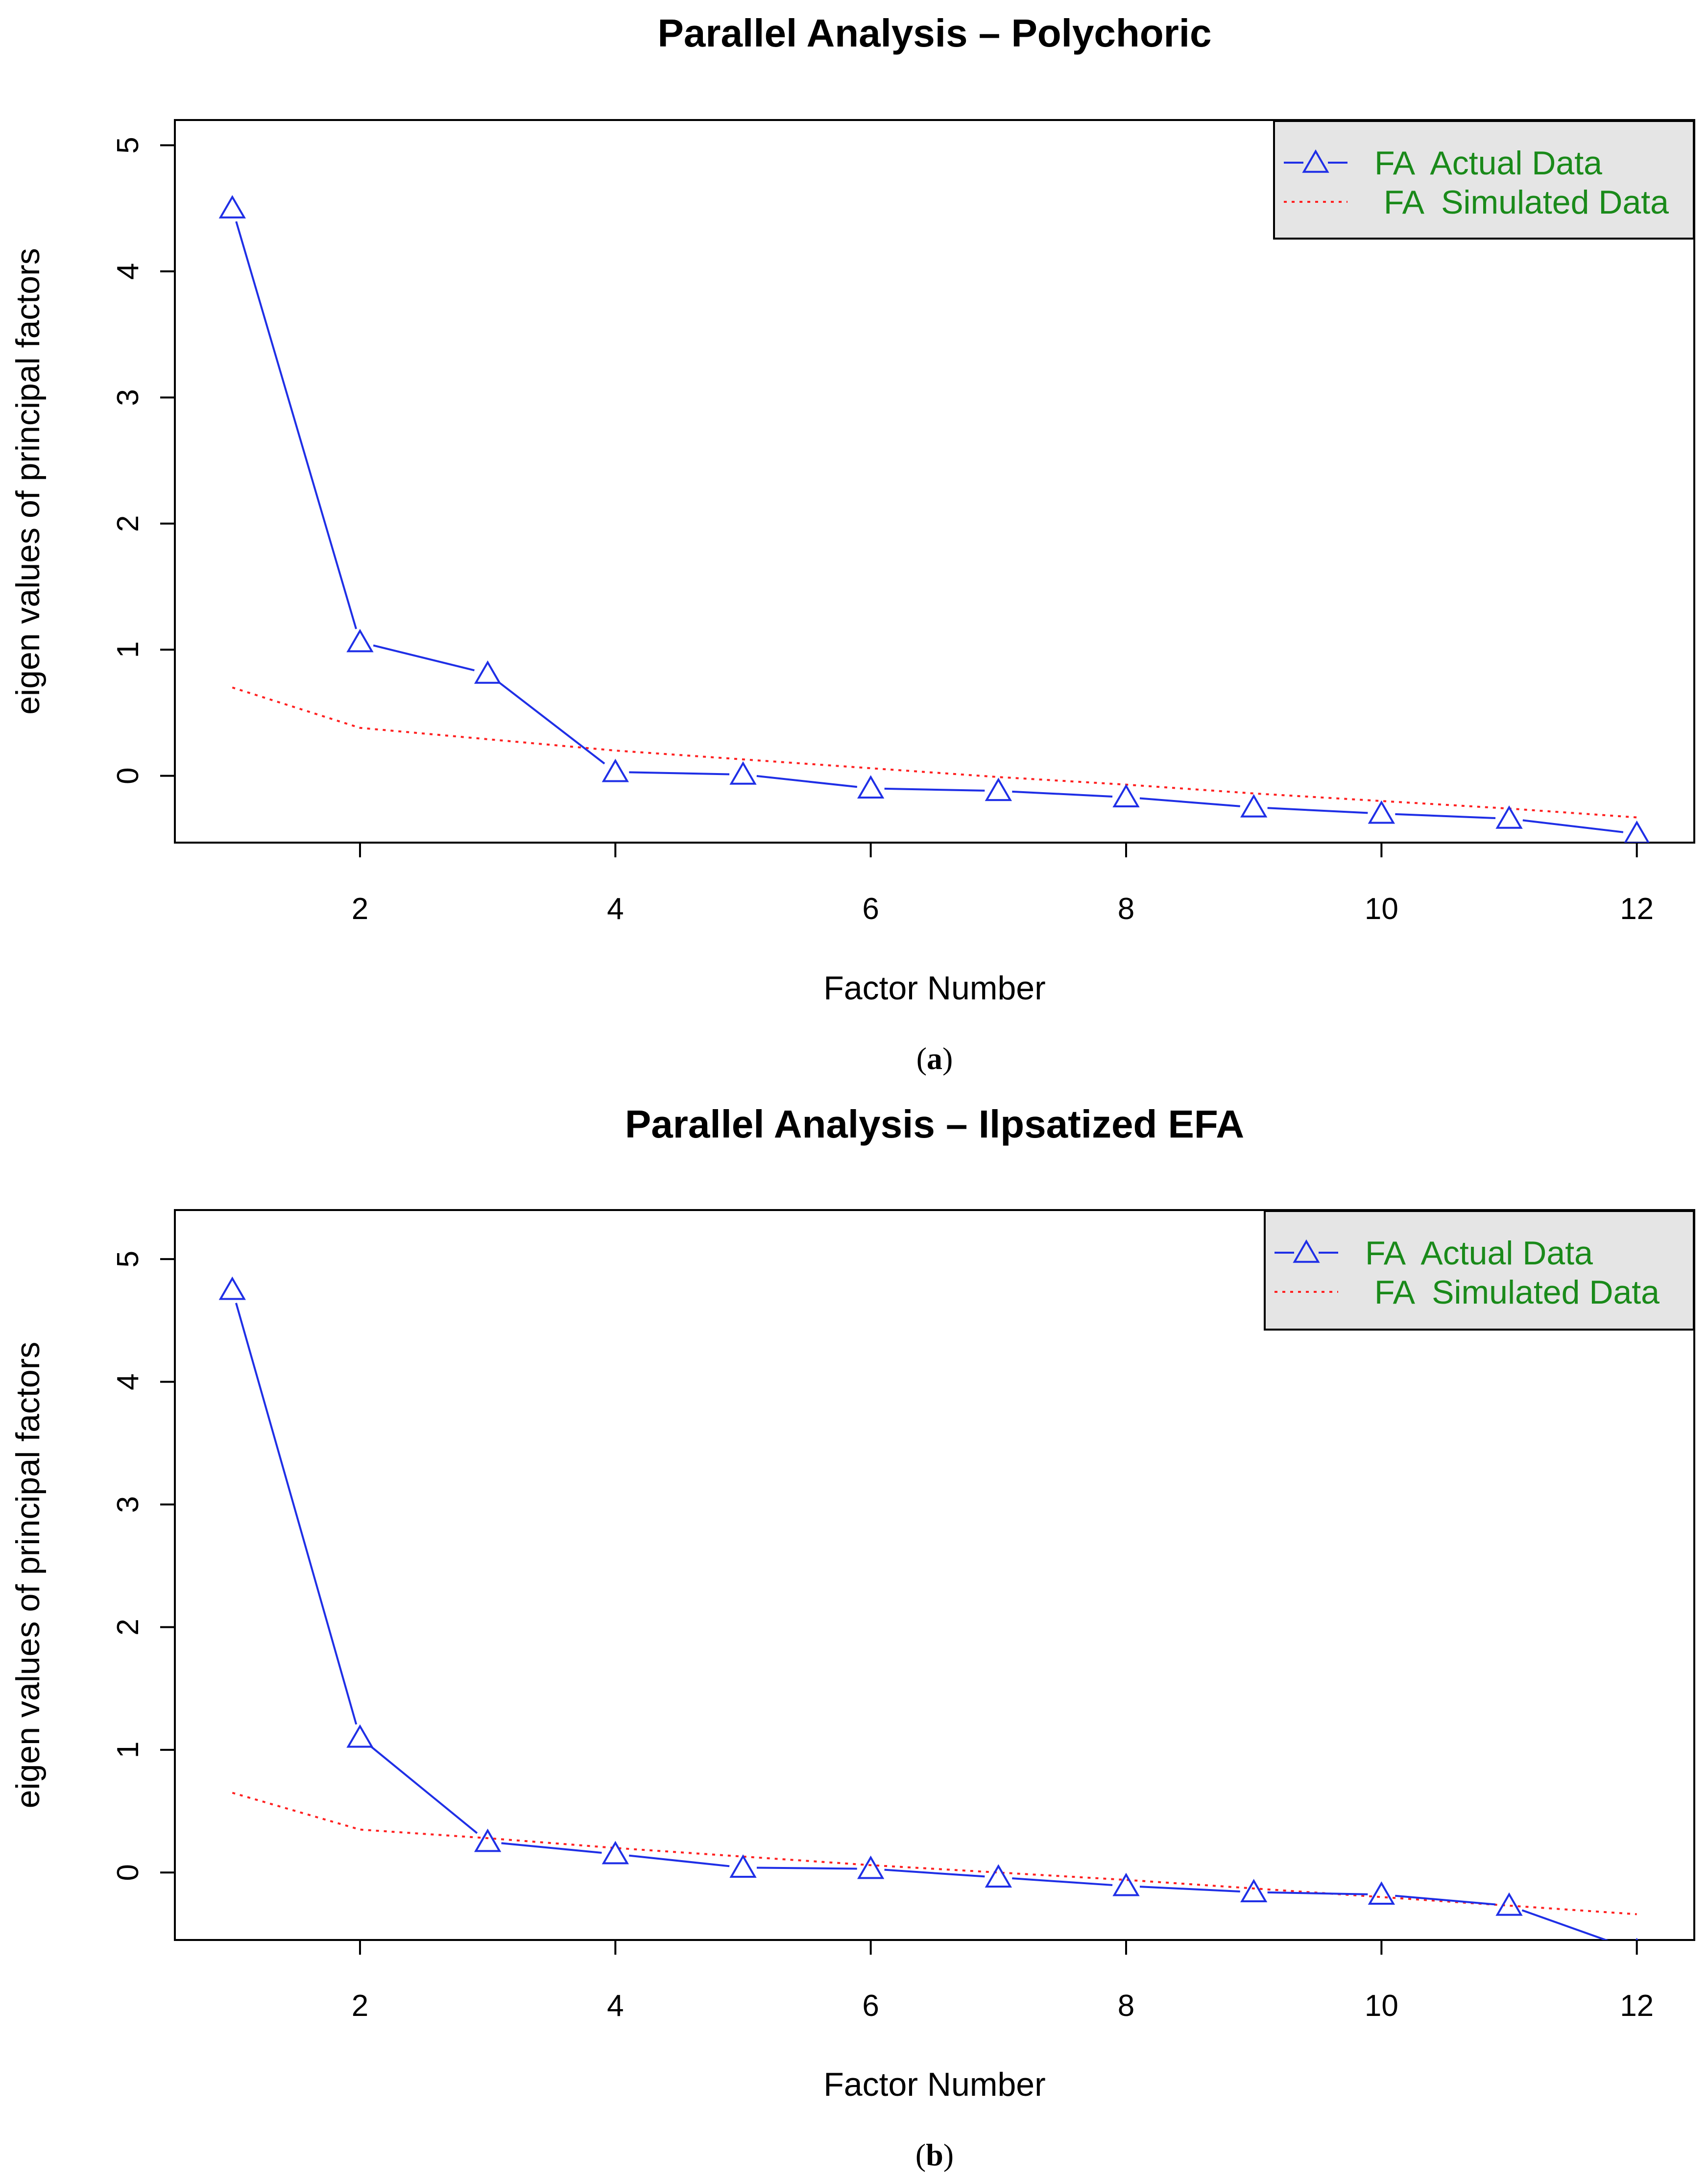 The height and width of the screenshot is (2182, 1708). I want to click on figure-caption: (b), so click(934, 2154).